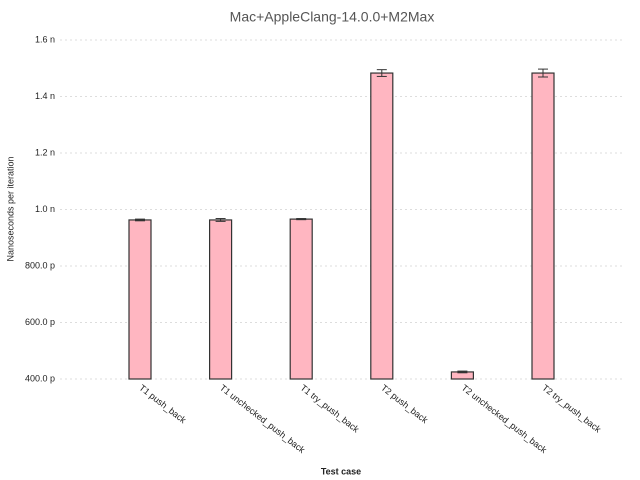 Image resolution: width=640 pixels, height=480 pixels. I want to click on x-tick-label: T2 try_push_back, so click(571, 409).